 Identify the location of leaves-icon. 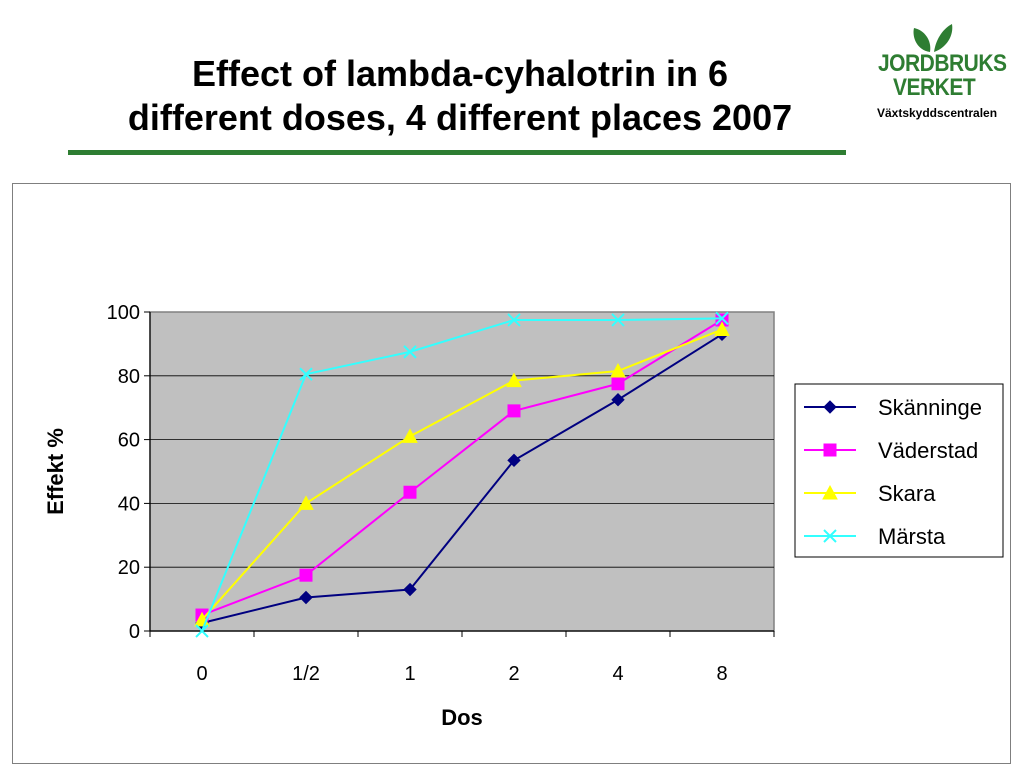
(933, 38).